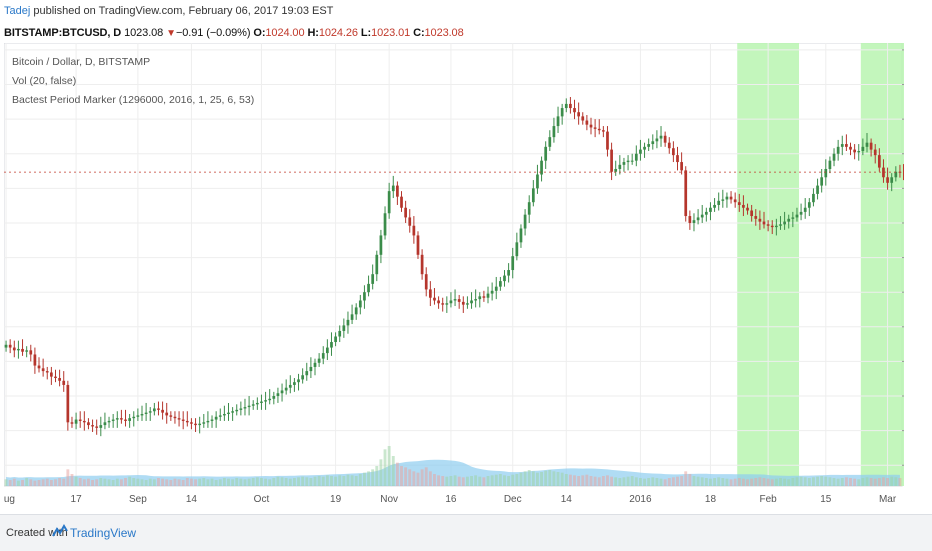  I want to click on legend-main-series: Bitcoin / Dollar, D, BITSTAMP, so click(81, 62).